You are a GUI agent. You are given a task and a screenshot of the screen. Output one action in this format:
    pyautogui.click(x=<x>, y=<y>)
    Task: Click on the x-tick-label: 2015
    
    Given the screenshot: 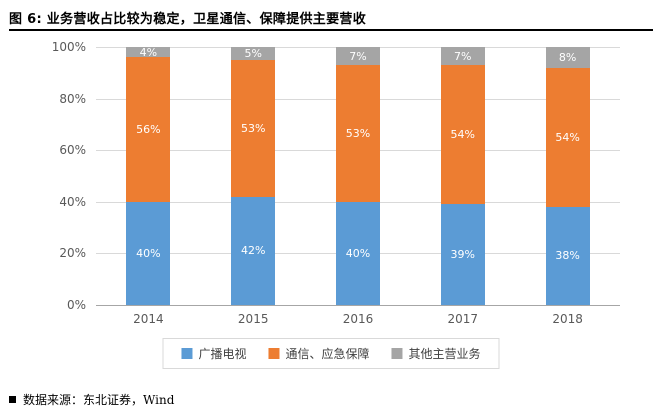 What is the action you would take?
    pyautogui.click(x=253, y=319)
    